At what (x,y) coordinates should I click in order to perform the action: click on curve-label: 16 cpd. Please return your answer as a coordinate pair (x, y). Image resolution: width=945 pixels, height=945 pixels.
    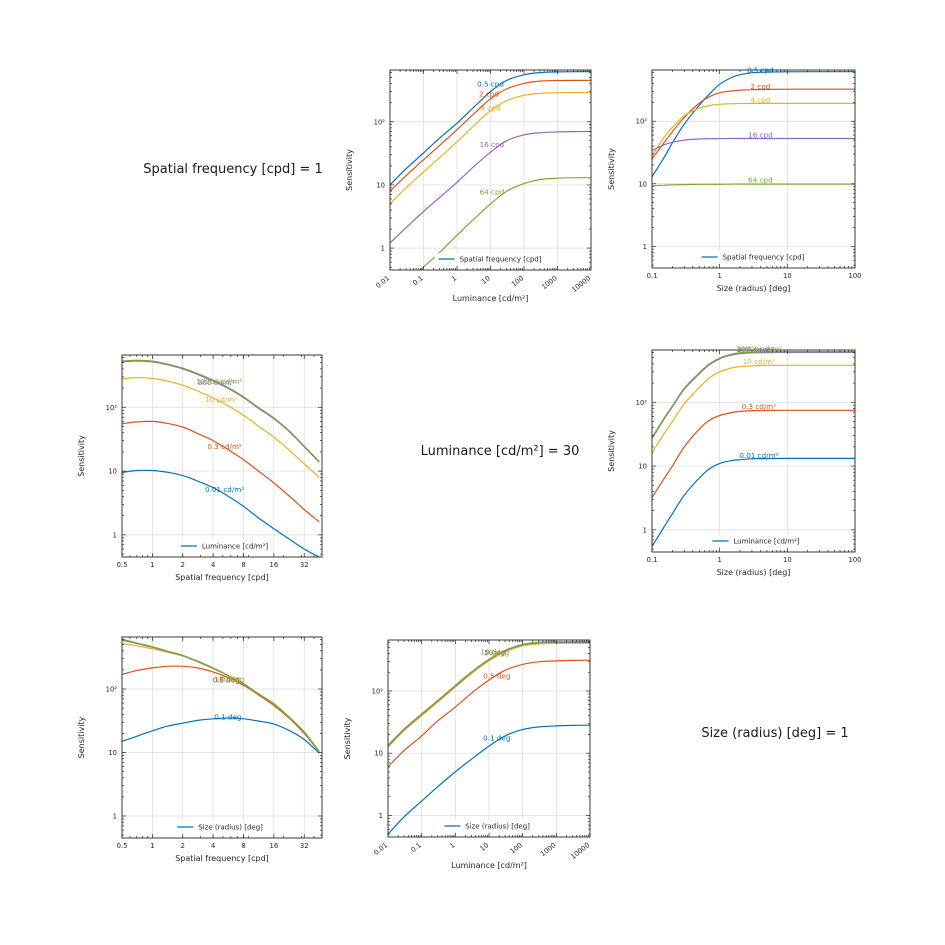
    Looking at the image, I should click on (760, 134).